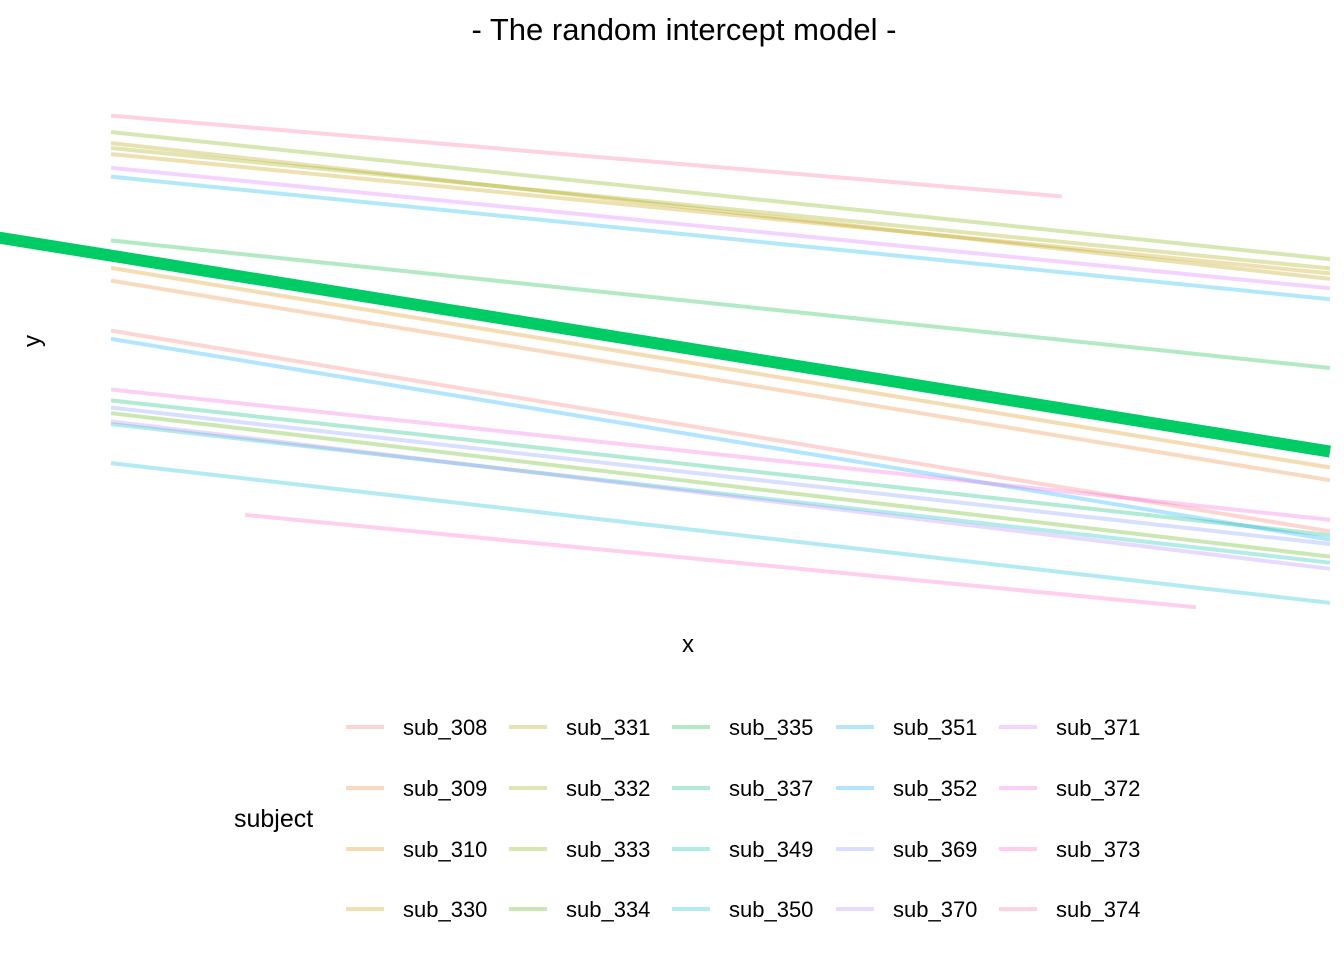 Image resolution: width=1344 pixels, height=960 pixels. I want to click on legend-label: sub_350, so click(771, 909).